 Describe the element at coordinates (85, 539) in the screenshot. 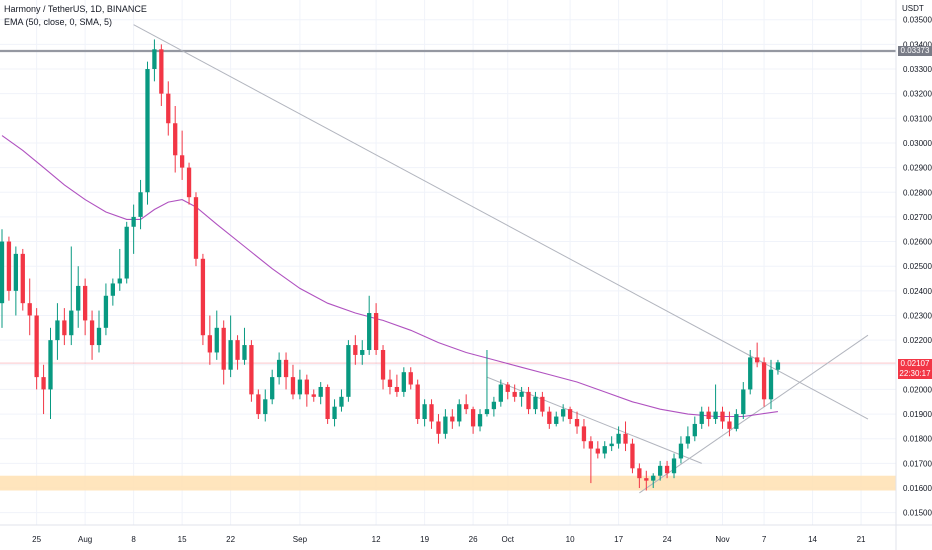

I see `time-tick-label: Aug` at that location.